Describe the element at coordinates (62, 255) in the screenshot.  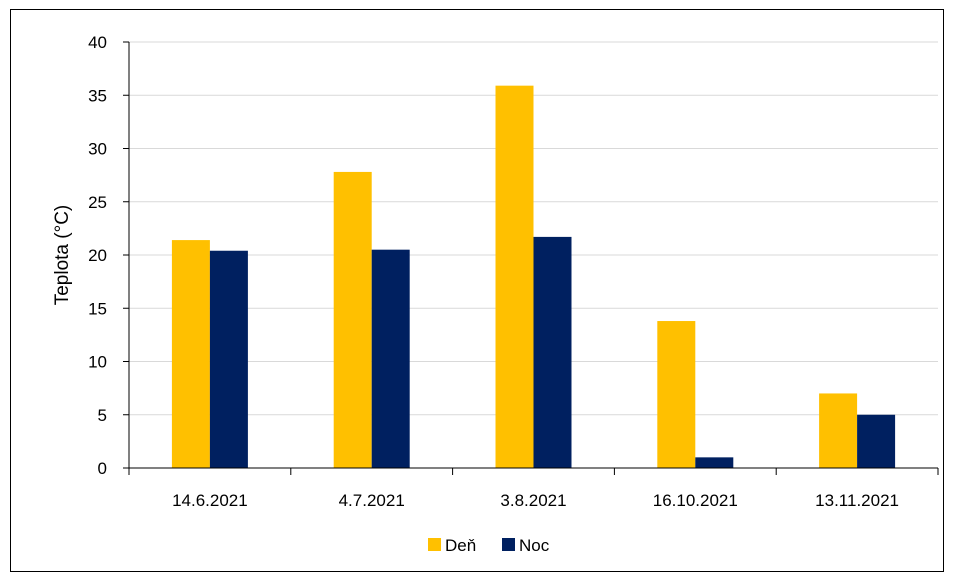
I see `y-axis-title: Teplota (°C)` at that location.